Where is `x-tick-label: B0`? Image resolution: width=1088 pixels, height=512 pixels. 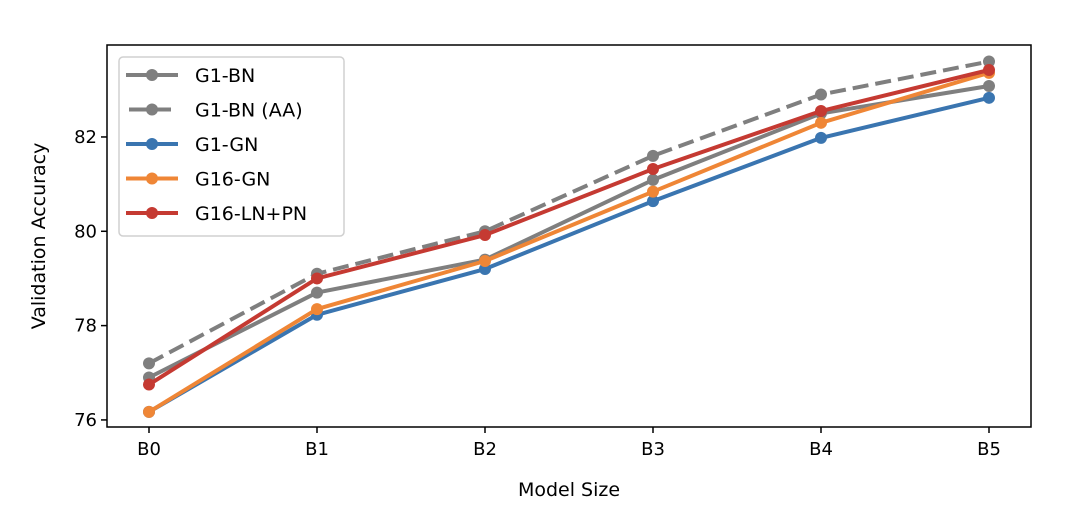
x-tick-label: B0 is located at coordinates (149, 449).